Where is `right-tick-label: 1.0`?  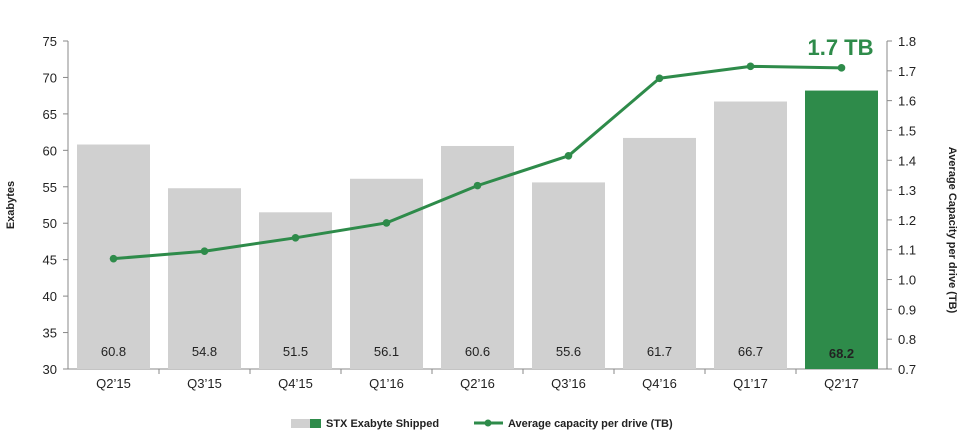
right-tick-label: 1.0 is located at coordinates (907, 280).